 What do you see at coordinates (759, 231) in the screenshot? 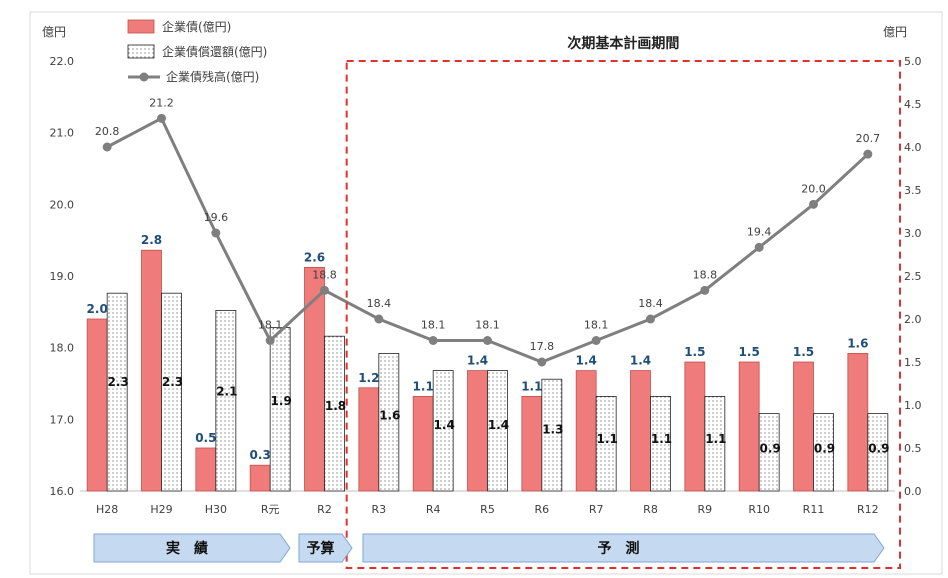
I see `label-balance: 19.4` at bounding box center [759, 231].